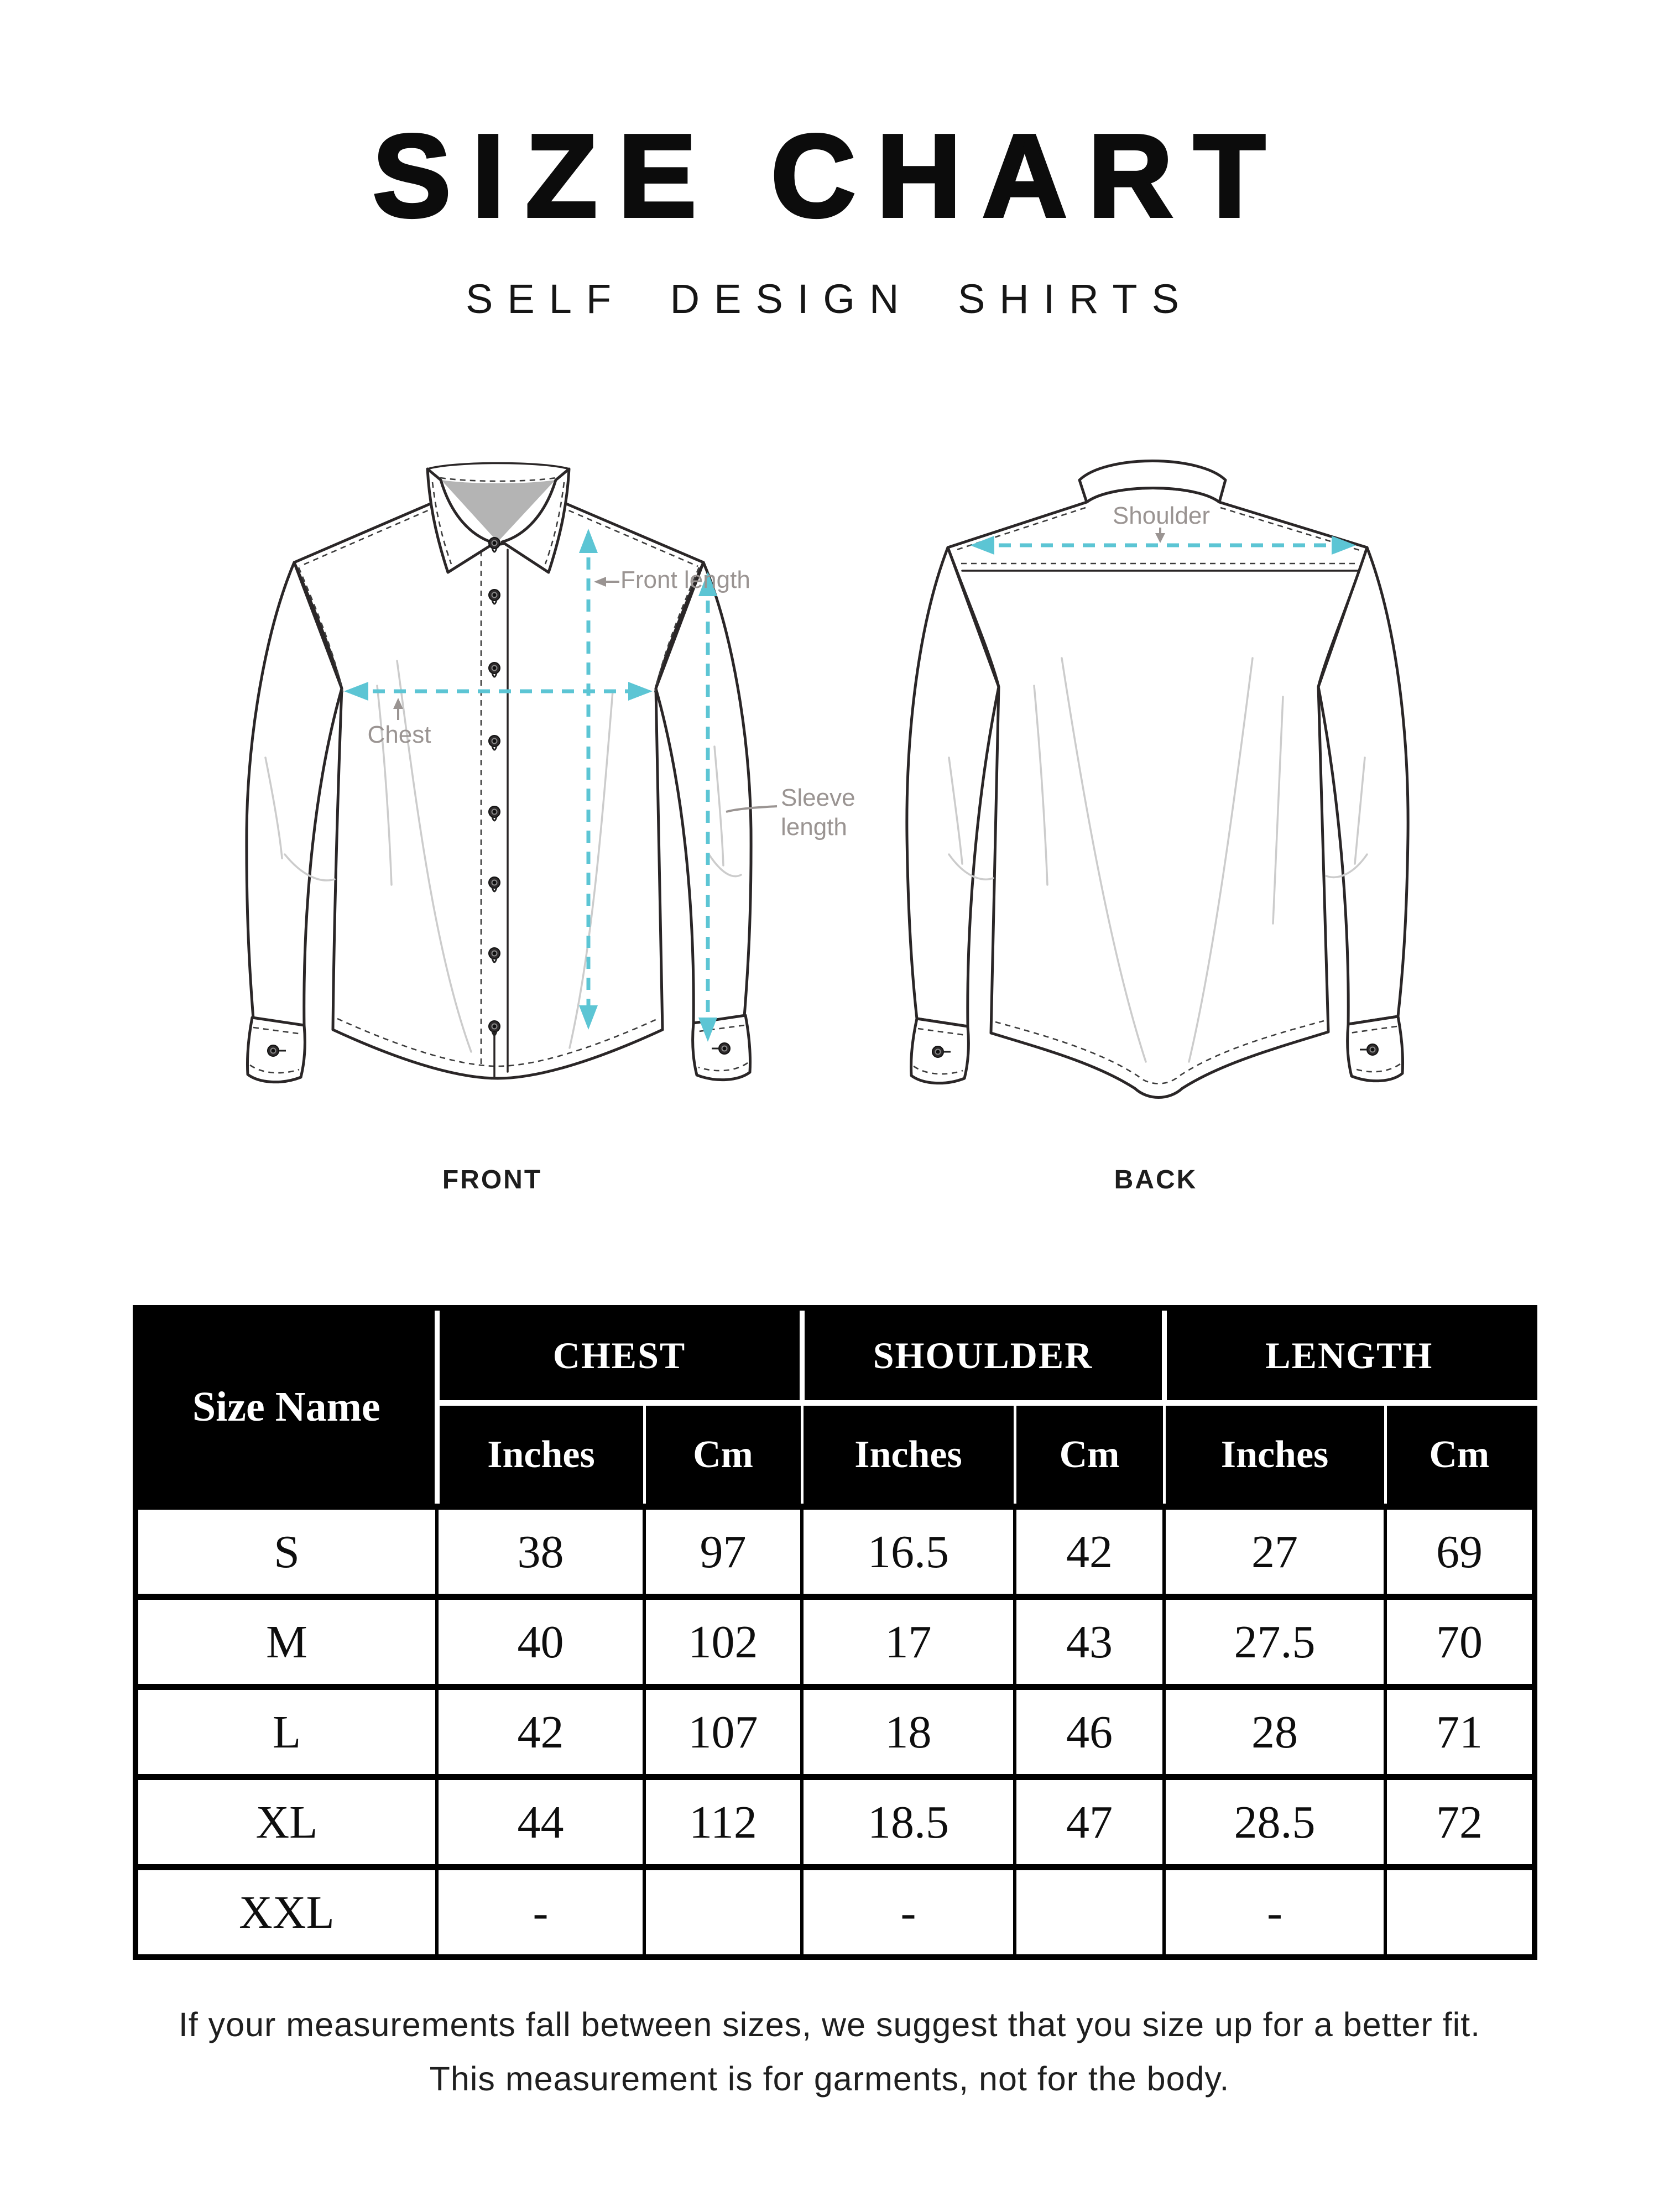  Describe the element at coordinates (830, 299) in the screenshot. I see `page-subtitle: SELF DESIGN SHIRTS` at that location.